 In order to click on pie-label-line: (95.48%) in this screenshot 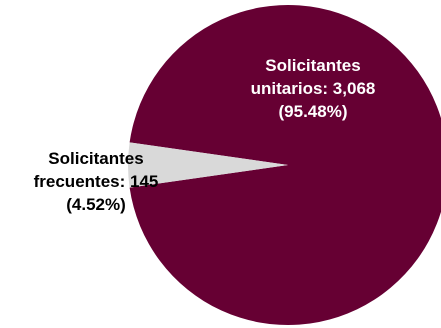, I will do `click(313, 111)`.